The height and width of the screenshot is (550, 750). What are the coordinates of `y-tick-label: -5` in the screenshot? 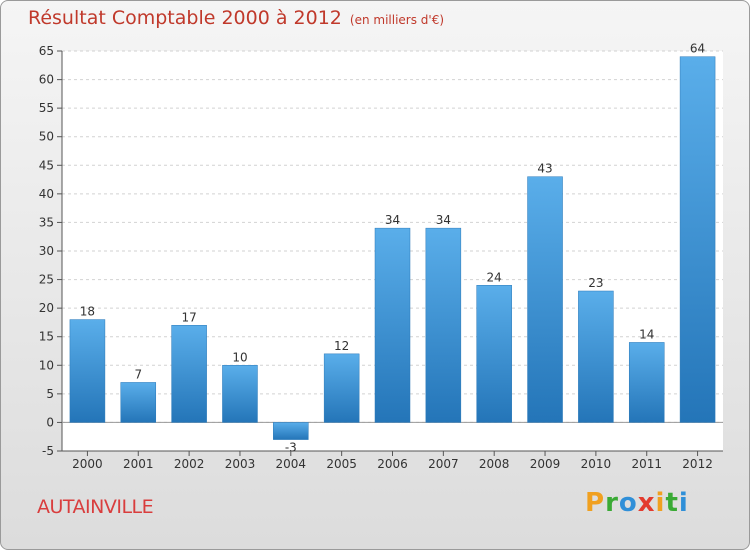 It's located at (48, 451).